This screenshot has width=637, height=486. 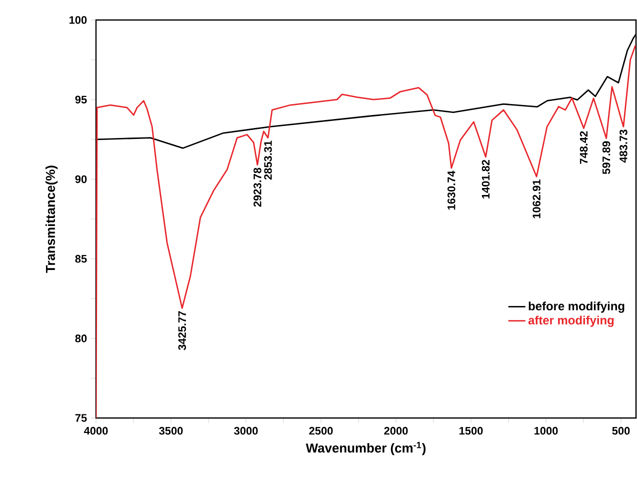 I want to click on y-tick-label: 100, so click(x=78, y=20).